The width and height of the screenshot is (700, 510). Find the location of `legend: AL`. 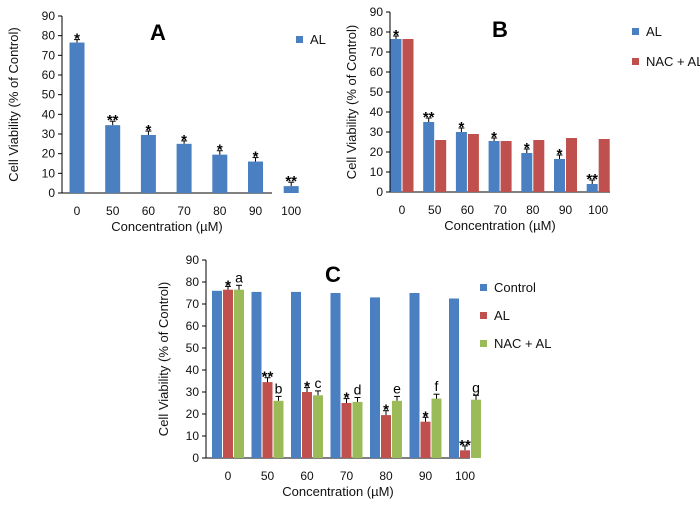

legend: AL is located at coordinates (311, 39).